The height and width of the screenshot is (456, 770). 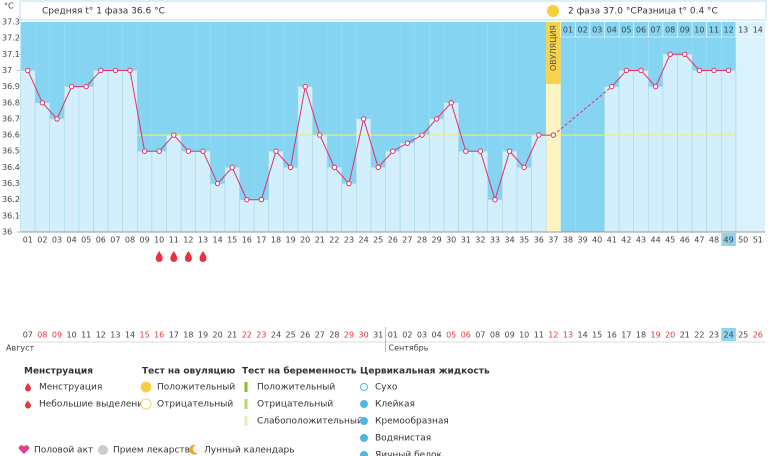 I want to click on cycle-day-label: 38, so click(x=568, y=240).